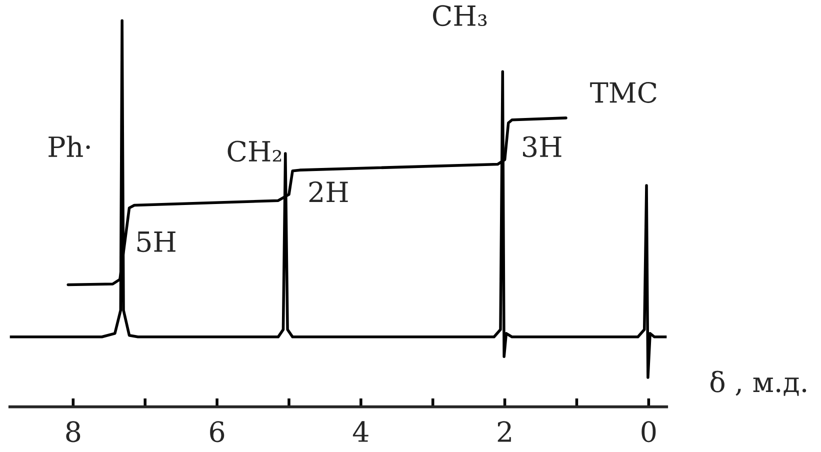  I want to click on annotation: CH₂, so click(255, 151).